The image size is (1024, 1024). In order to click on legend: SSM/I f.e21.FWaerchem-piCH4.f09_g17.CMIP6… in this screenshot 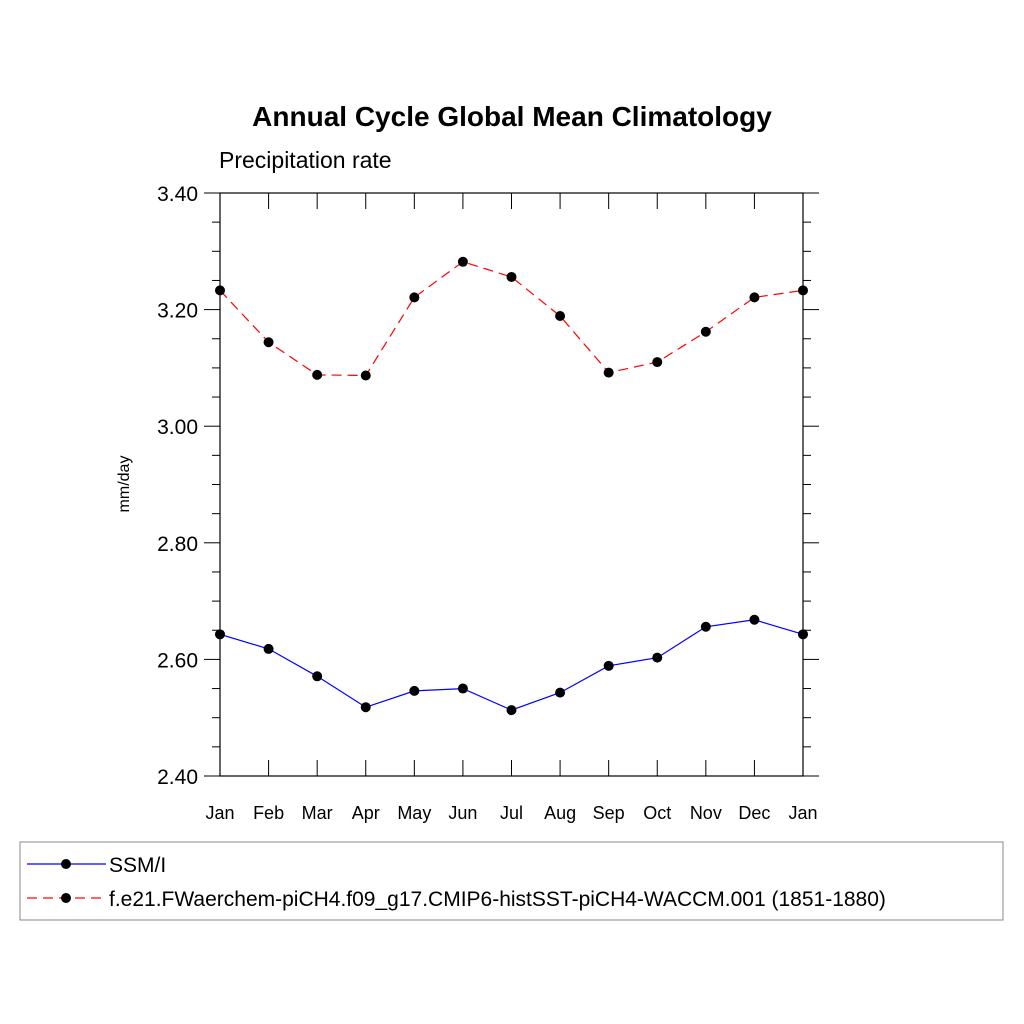, I will do `click(511, 881)`.